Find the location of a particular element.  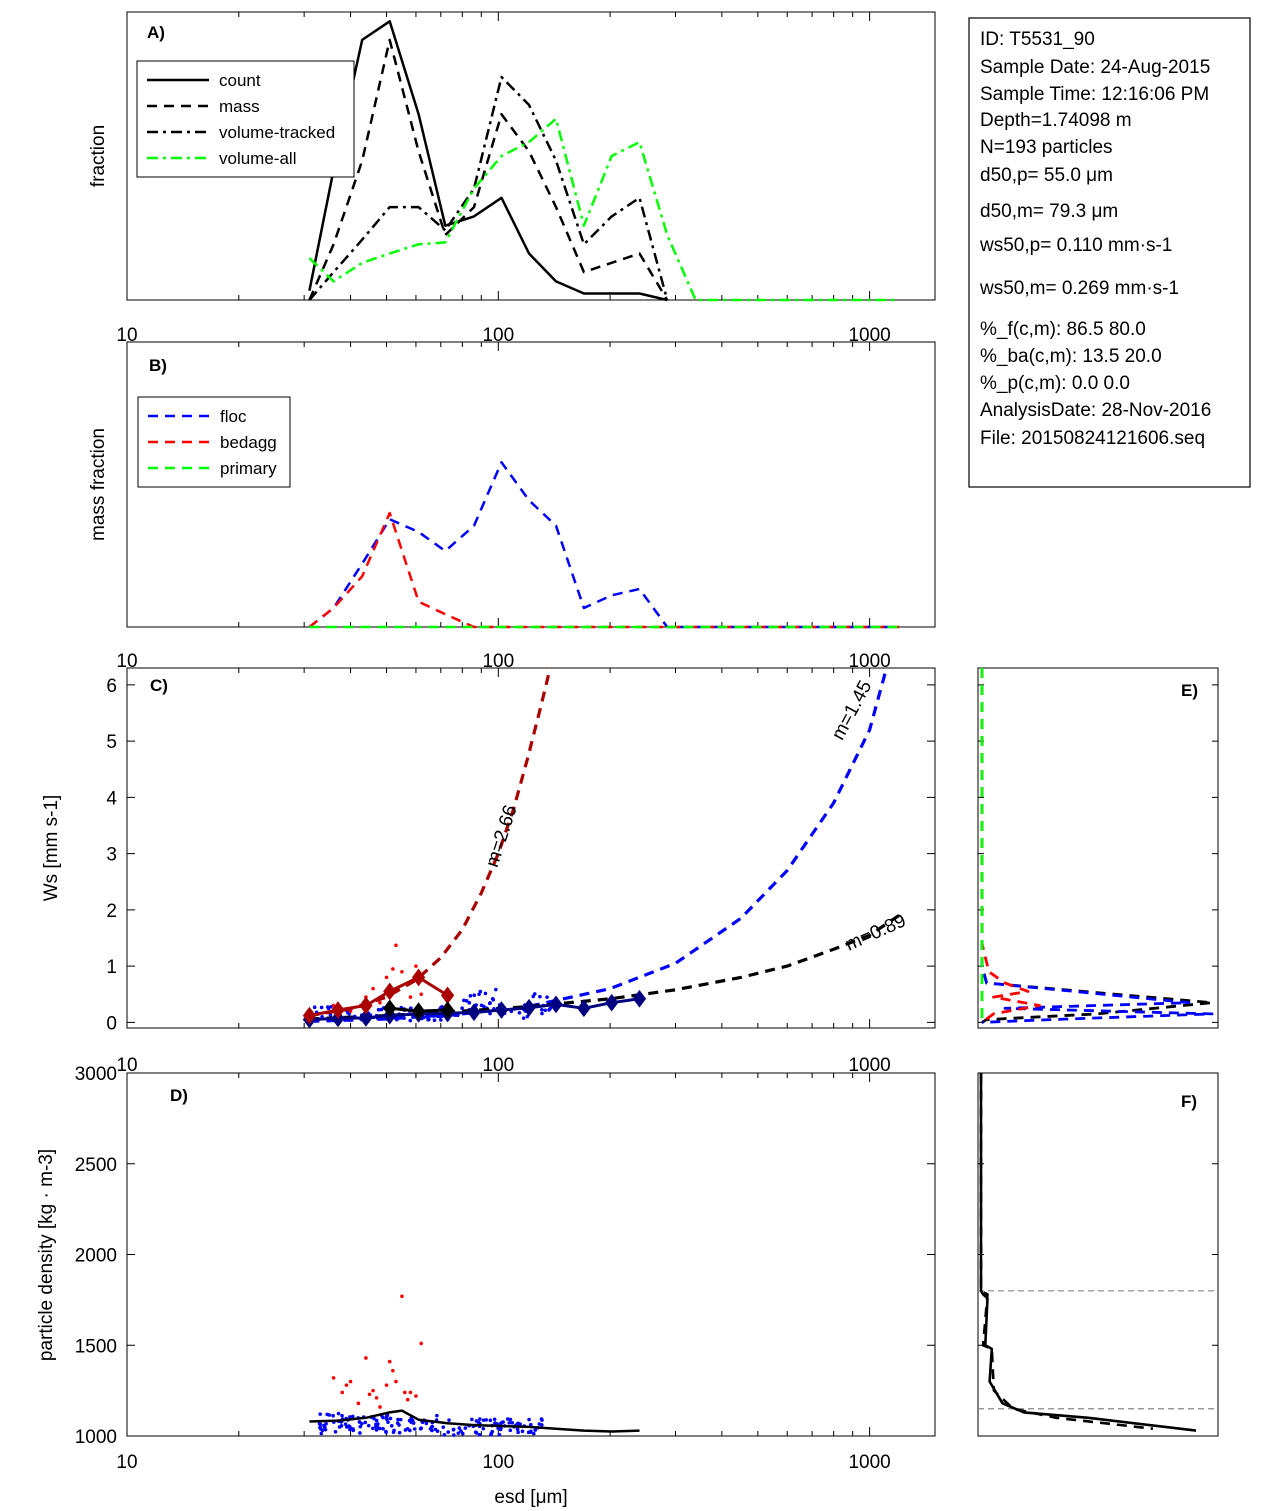

info-line: %_p(c,m): 0.0 0.0 is located at coordinates (1055, 383).